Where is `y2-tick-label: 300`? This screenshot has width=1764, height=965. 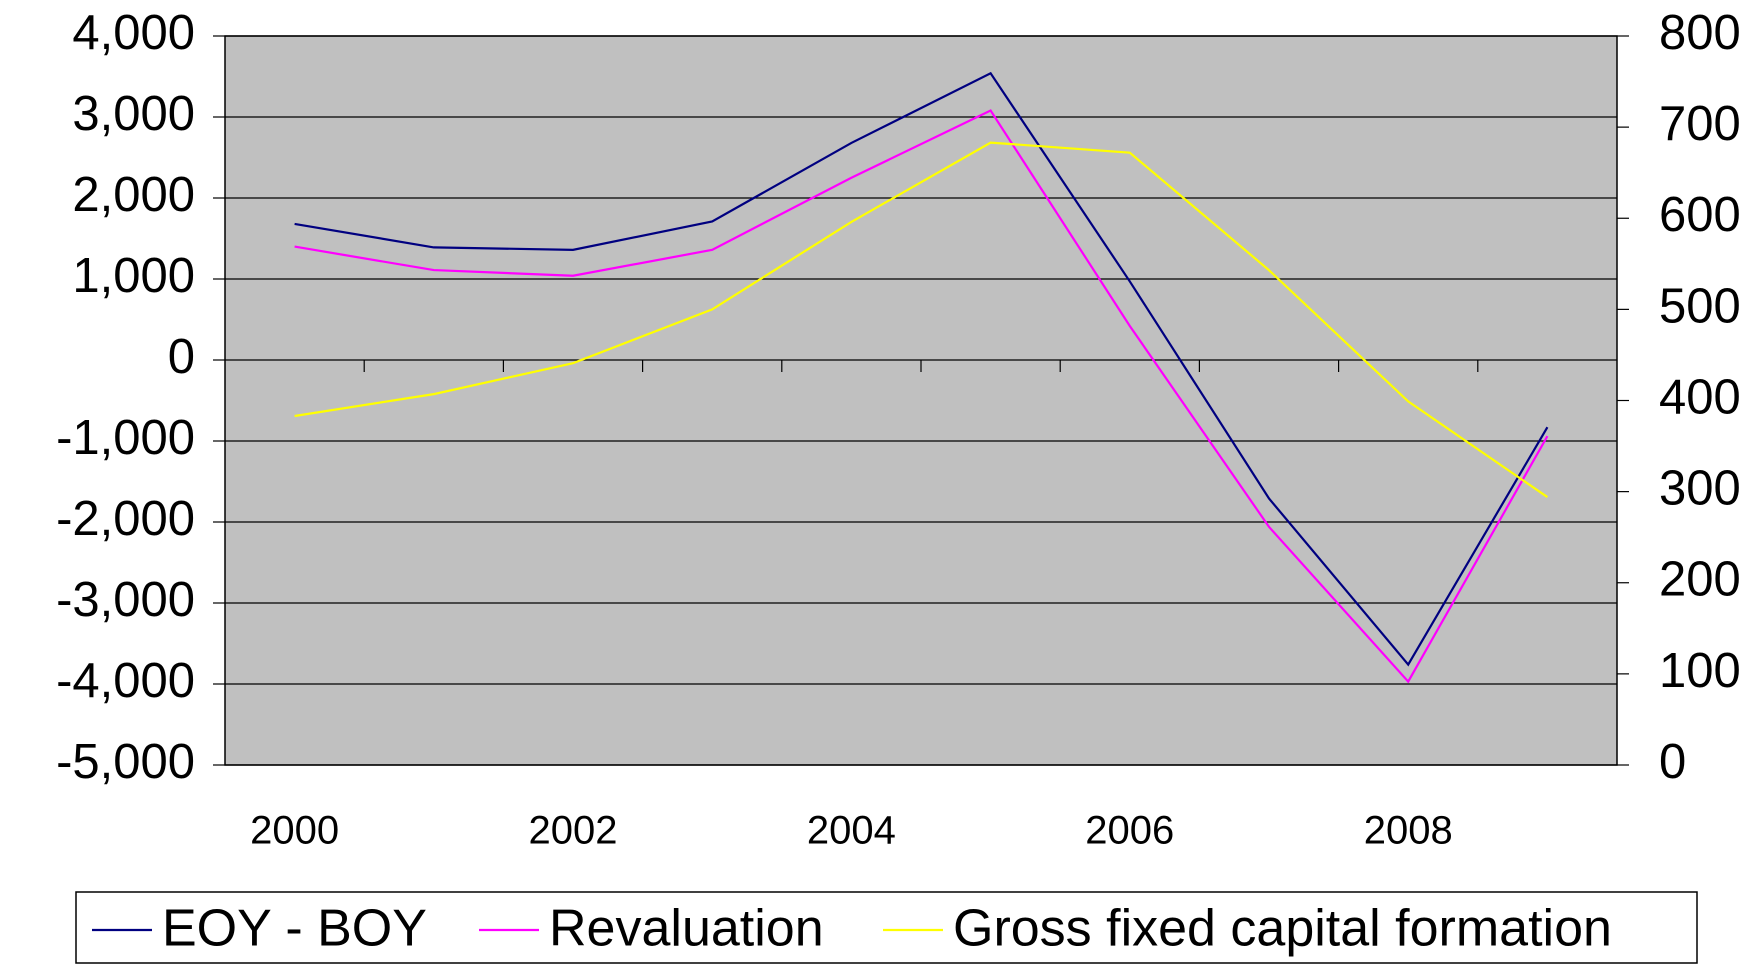
y2-tick-label: 300 is located at coordinates (1700, 489).